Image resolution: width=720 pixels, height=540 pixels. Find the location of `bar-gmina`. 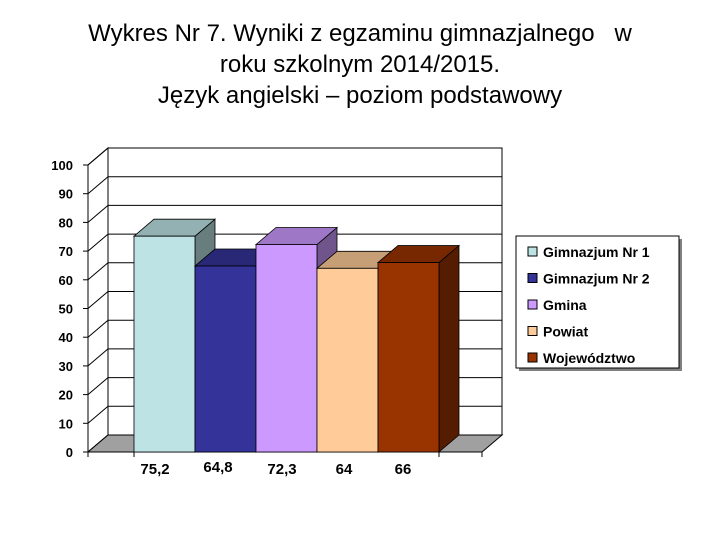

bar-gmina is located at coordinates (286, 348).